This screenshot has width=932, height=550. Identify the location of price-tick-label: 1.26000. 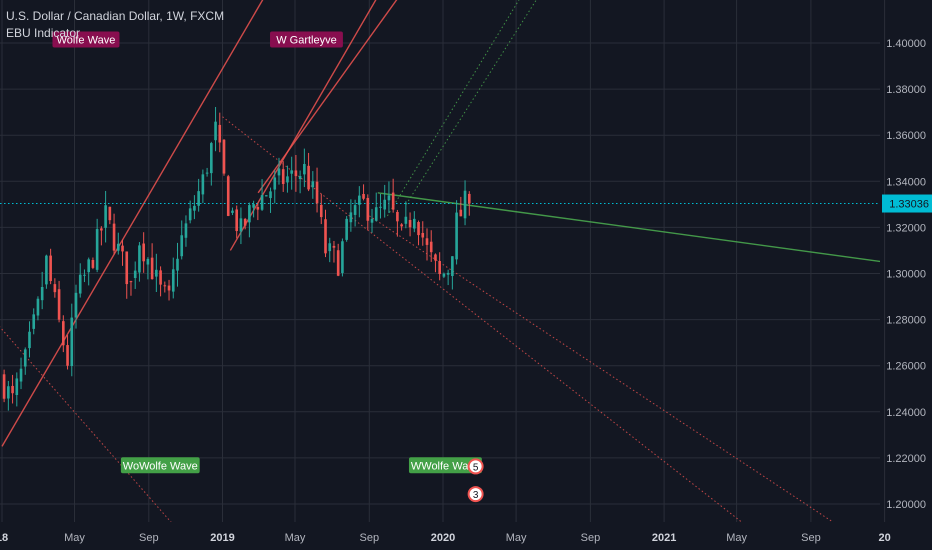
(906, 367).